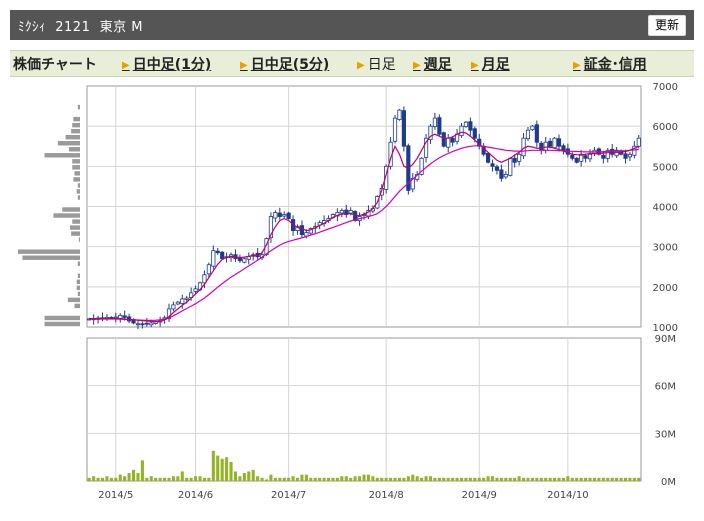 The width and height of the screenshot is (704, 521). Describe the element at coordinates (55, 65) in the screenshot. I see `chart-label: 株価チャート` at that location.